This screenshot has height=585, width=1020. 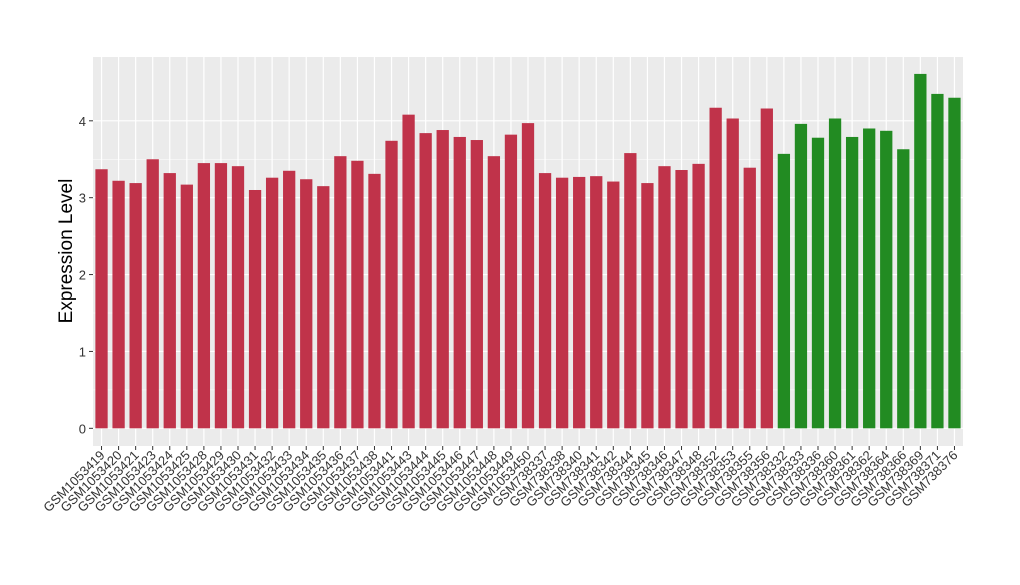 What do you see at coordinates (82, 121) in the screenshot?
I see `y-tick-label: 4` at bounding box center [82, 121].